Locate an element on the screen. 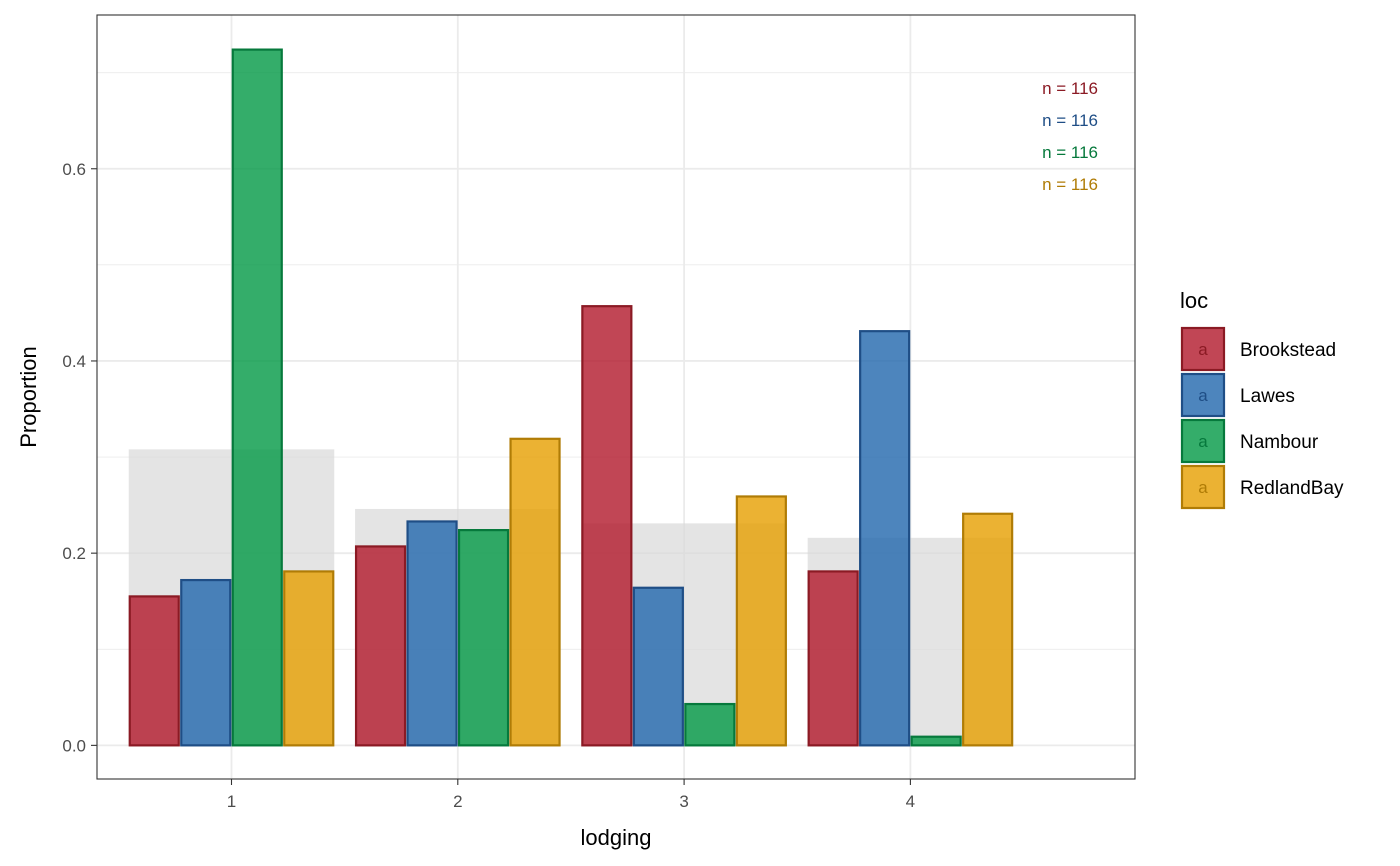 Image resolution: width=1400 pixels, height=866 pixels. legend-key-nambour is located at coordinates (1203, 441).